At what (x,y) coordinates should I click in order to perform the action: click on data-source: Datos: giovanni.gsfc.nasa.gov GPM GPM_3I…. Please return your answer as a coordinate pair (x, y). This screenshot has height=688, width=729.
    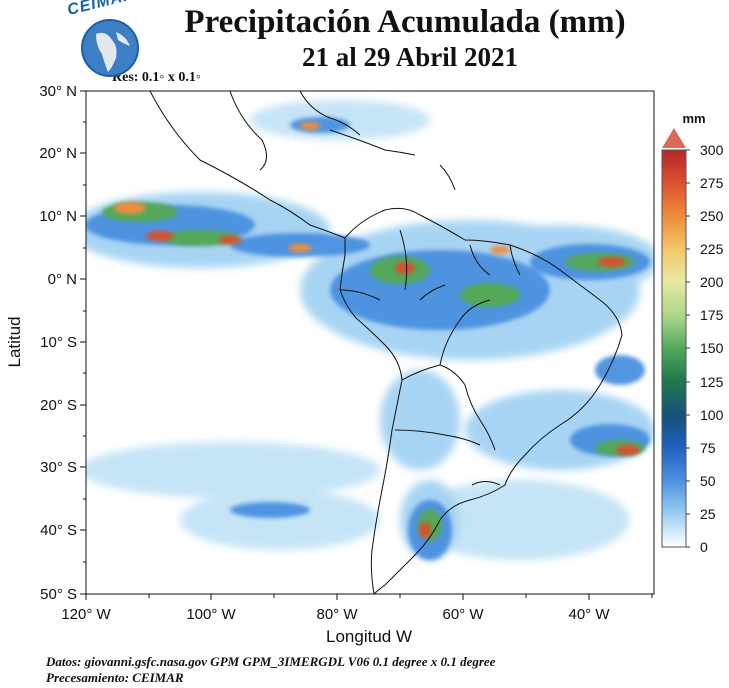
    Looking at the image, I should click on (271, 661).